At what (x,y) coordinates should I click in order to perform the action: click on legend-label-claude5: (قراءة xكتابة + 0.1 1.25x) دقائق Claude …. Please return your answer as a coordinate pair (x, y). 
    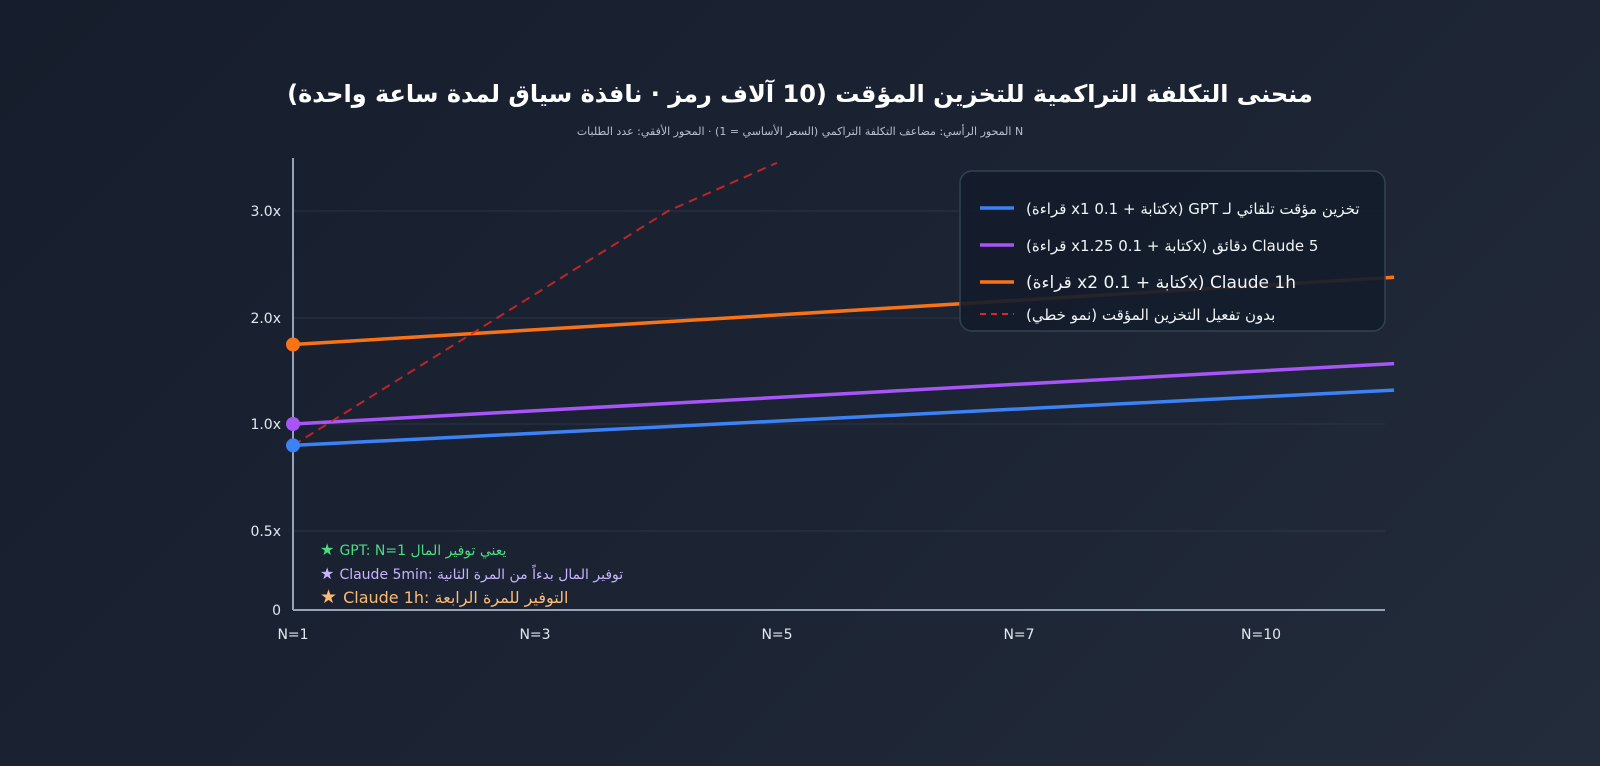
    Looking at the image, I should click on (1172, 246).